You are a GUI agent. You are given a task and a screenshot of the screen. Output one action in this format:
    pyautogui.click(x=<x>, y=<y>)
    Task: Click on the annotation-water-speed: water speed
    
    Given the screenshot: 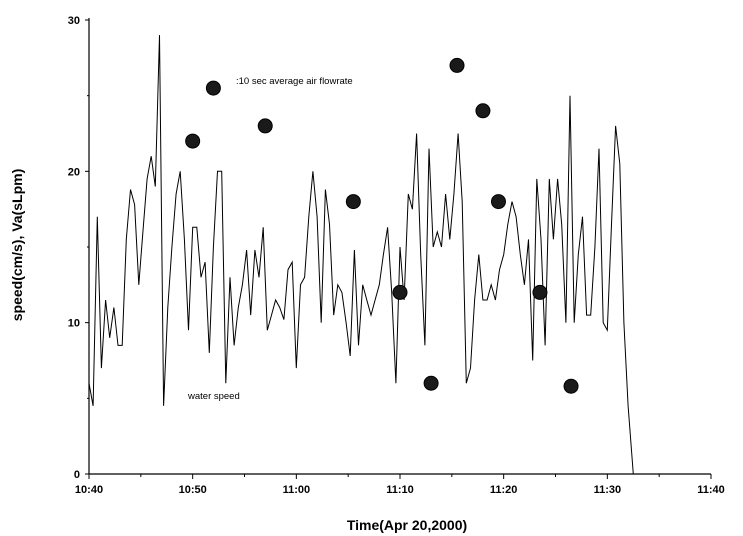 What is the action you would take?
    pyautogui.click(x=213, y=396)
    